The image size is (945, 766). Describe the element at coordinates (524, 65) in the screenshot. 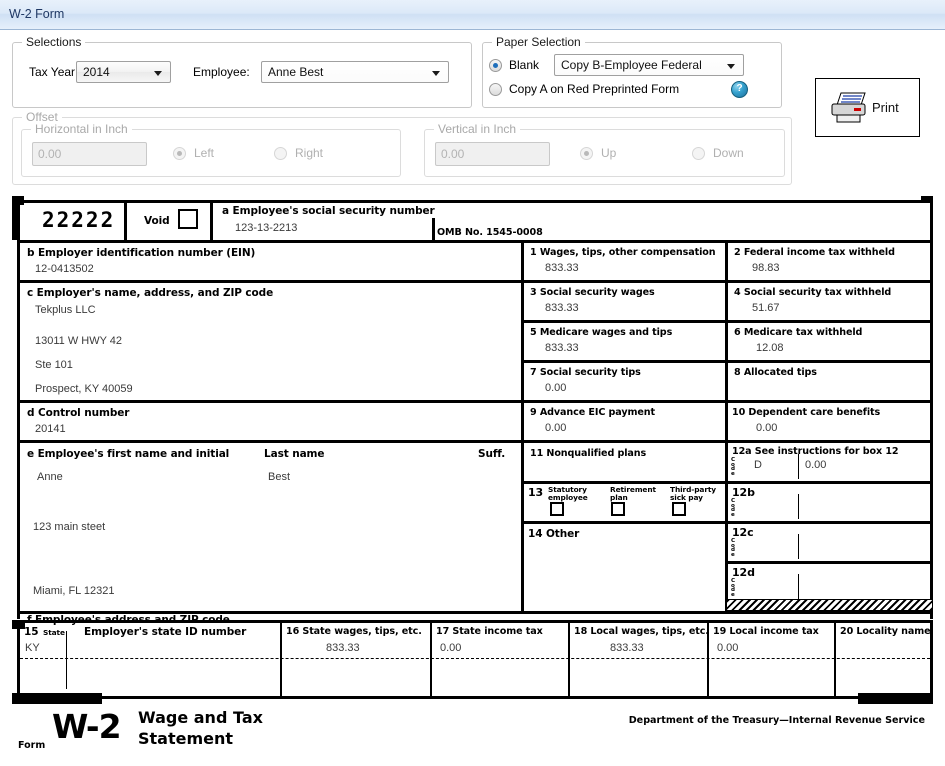

I see `radio-blank-label: Blank` at that location.